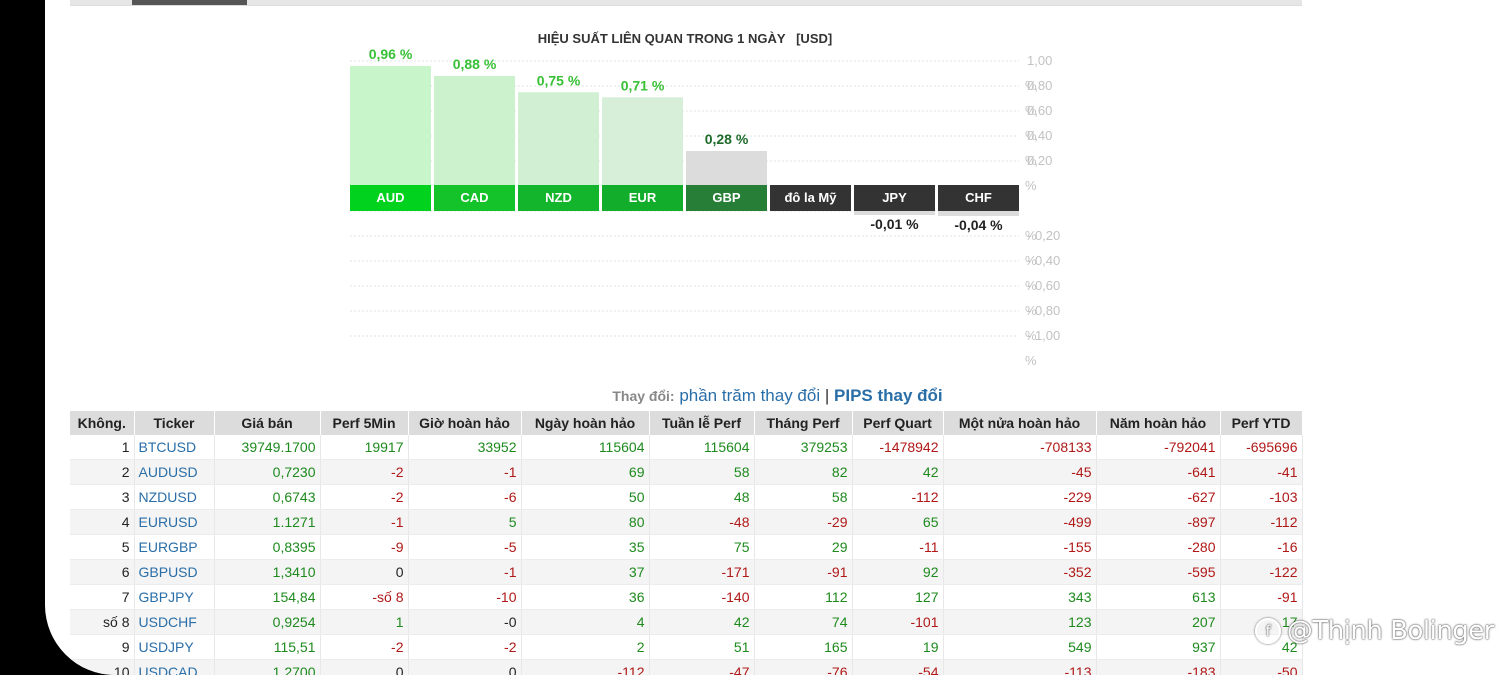  I want to click on perf-cell: -897, so click(1158, 522).